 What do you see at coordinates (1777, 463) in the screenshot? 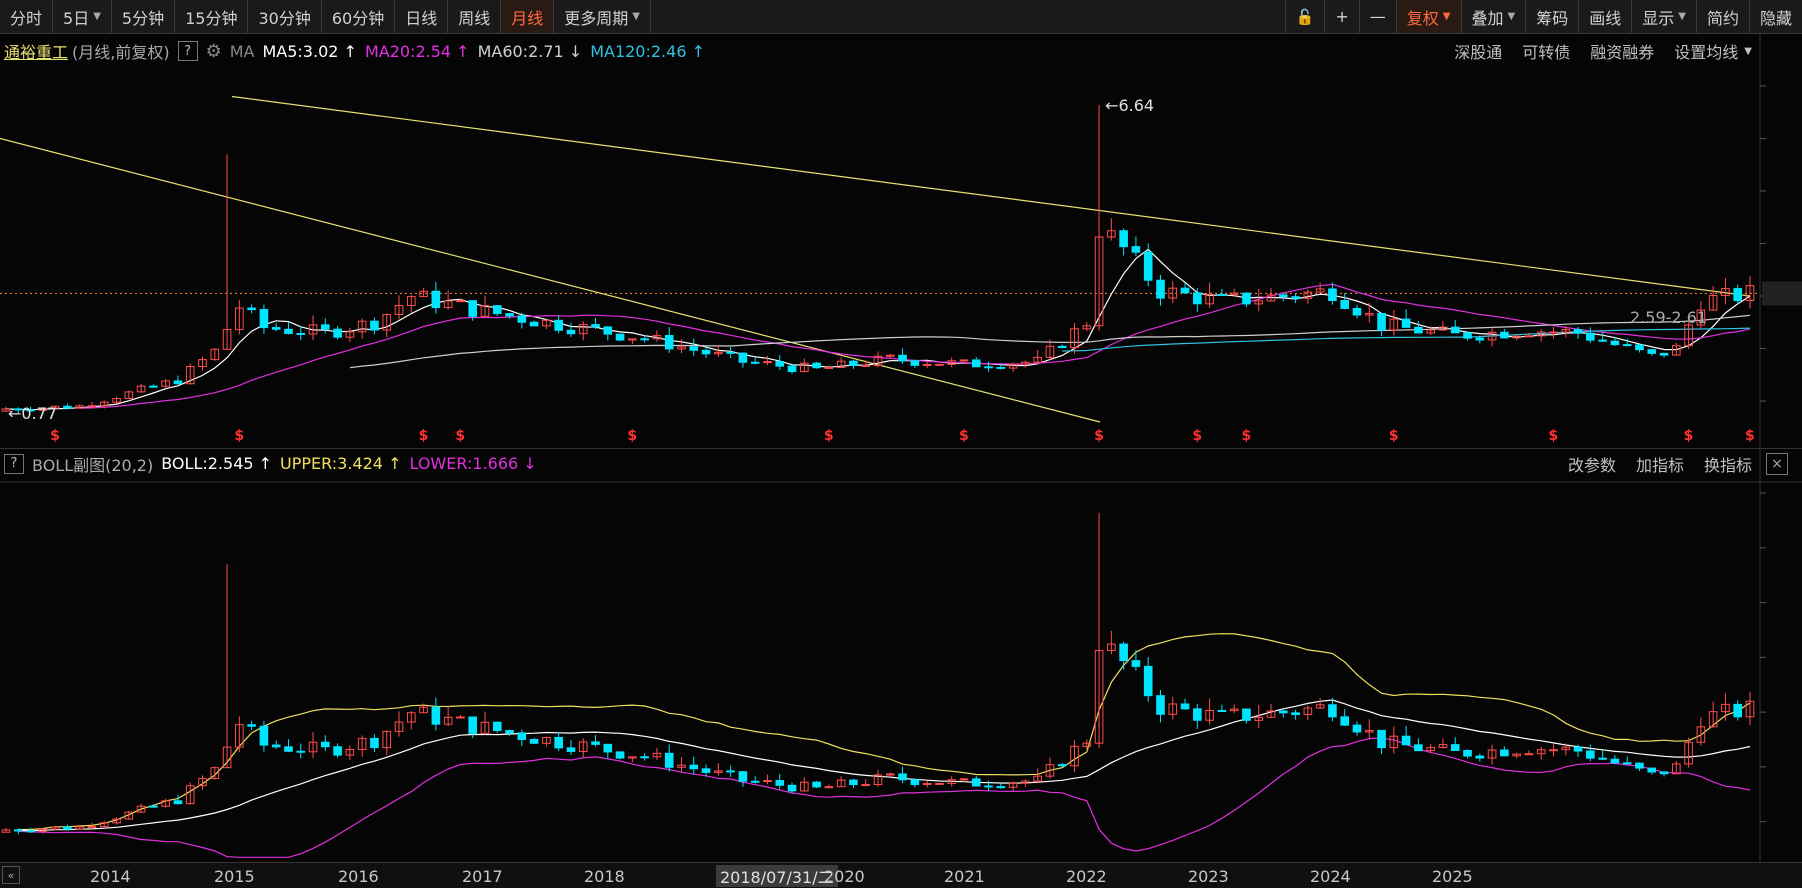
I see `close-icon: ×` at bounding box center [1777, 463].